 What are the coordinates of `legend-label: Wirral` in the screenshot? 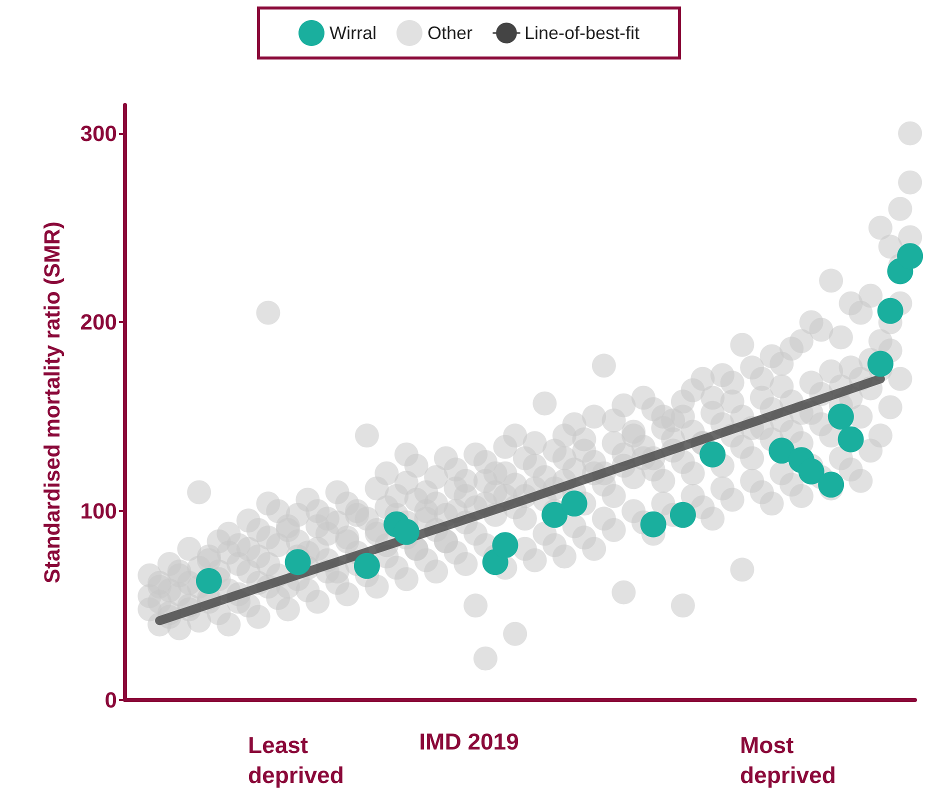 It's located at (352, 33).